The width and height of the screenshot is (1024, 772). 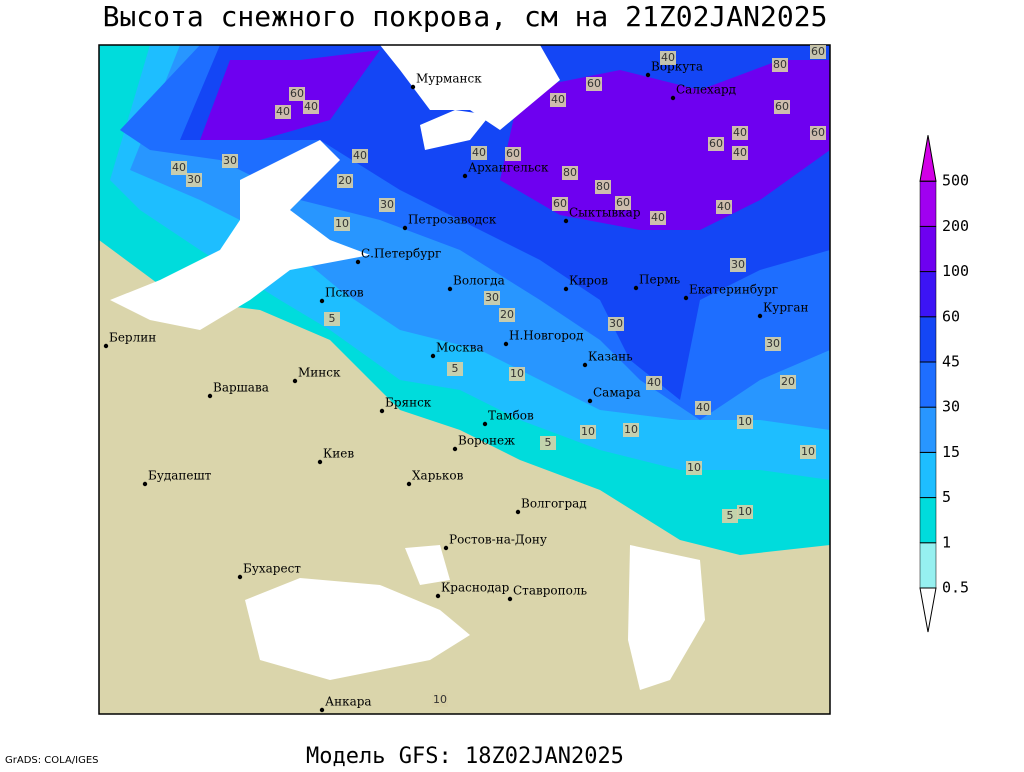 I want to click on contour-label: 80, so click(x=570, y=172).